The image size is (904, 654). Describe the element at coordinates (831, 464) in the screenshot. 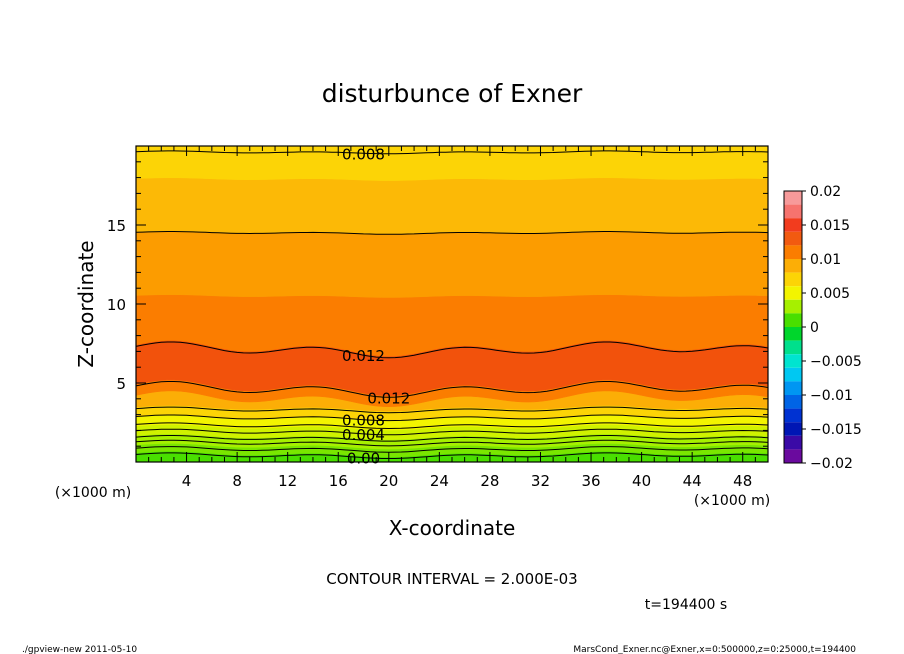

I see `colorbar-tick-label: −0.02` at that location.